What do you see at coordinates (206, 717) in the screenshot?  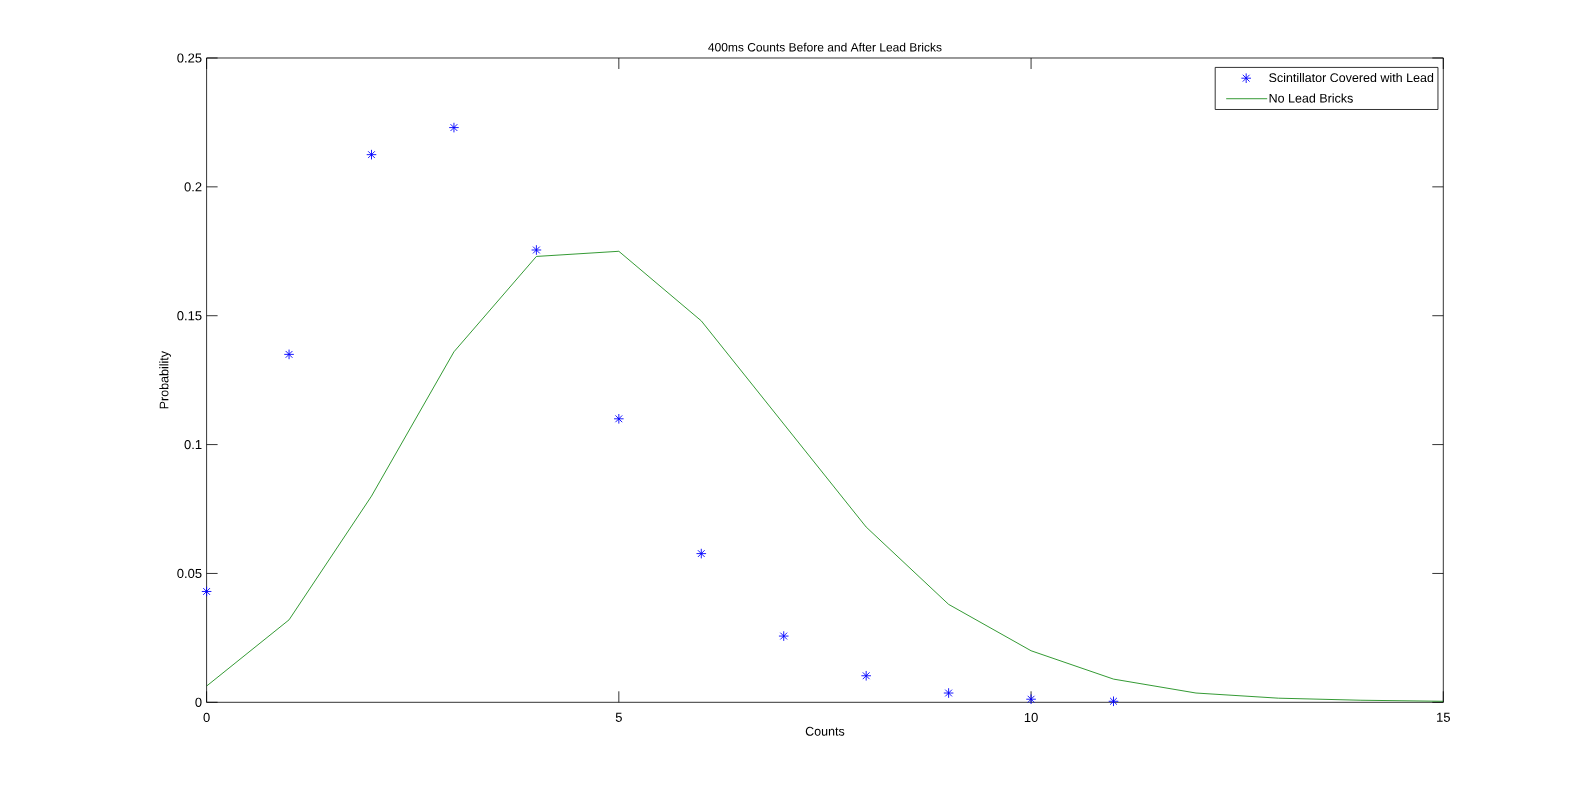 I see `x-tick-label: 0` at bounding box center [206, 717].